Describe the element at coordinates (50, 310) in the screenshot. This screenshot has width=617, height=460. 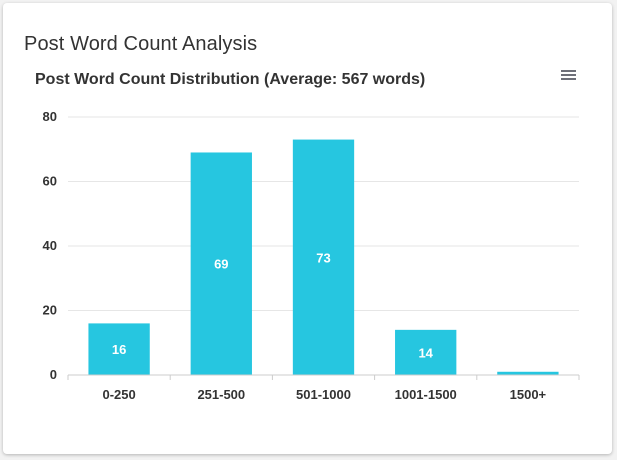
I see `y-tick-label: 20` at that location.